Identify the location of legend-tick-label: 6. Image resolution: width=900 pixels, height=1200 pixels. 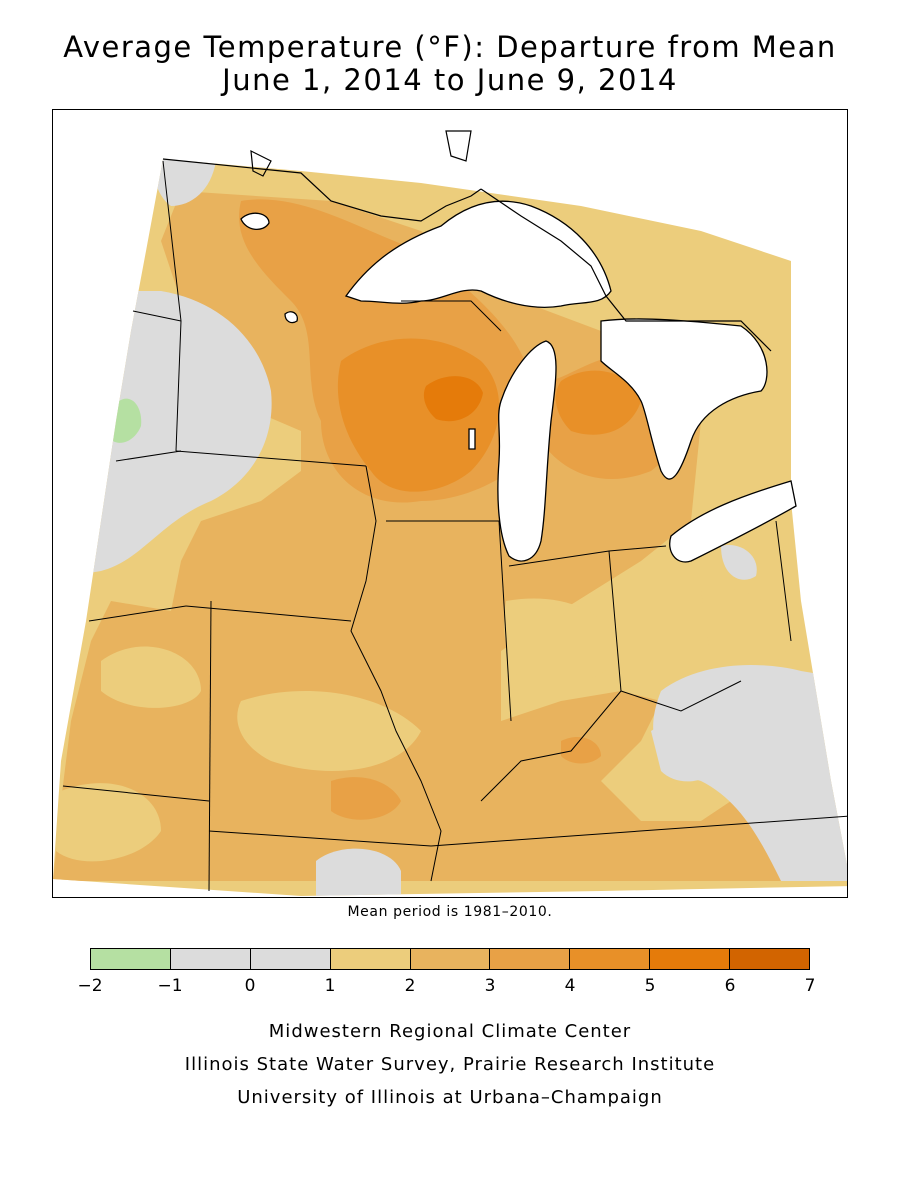
(730, 986).